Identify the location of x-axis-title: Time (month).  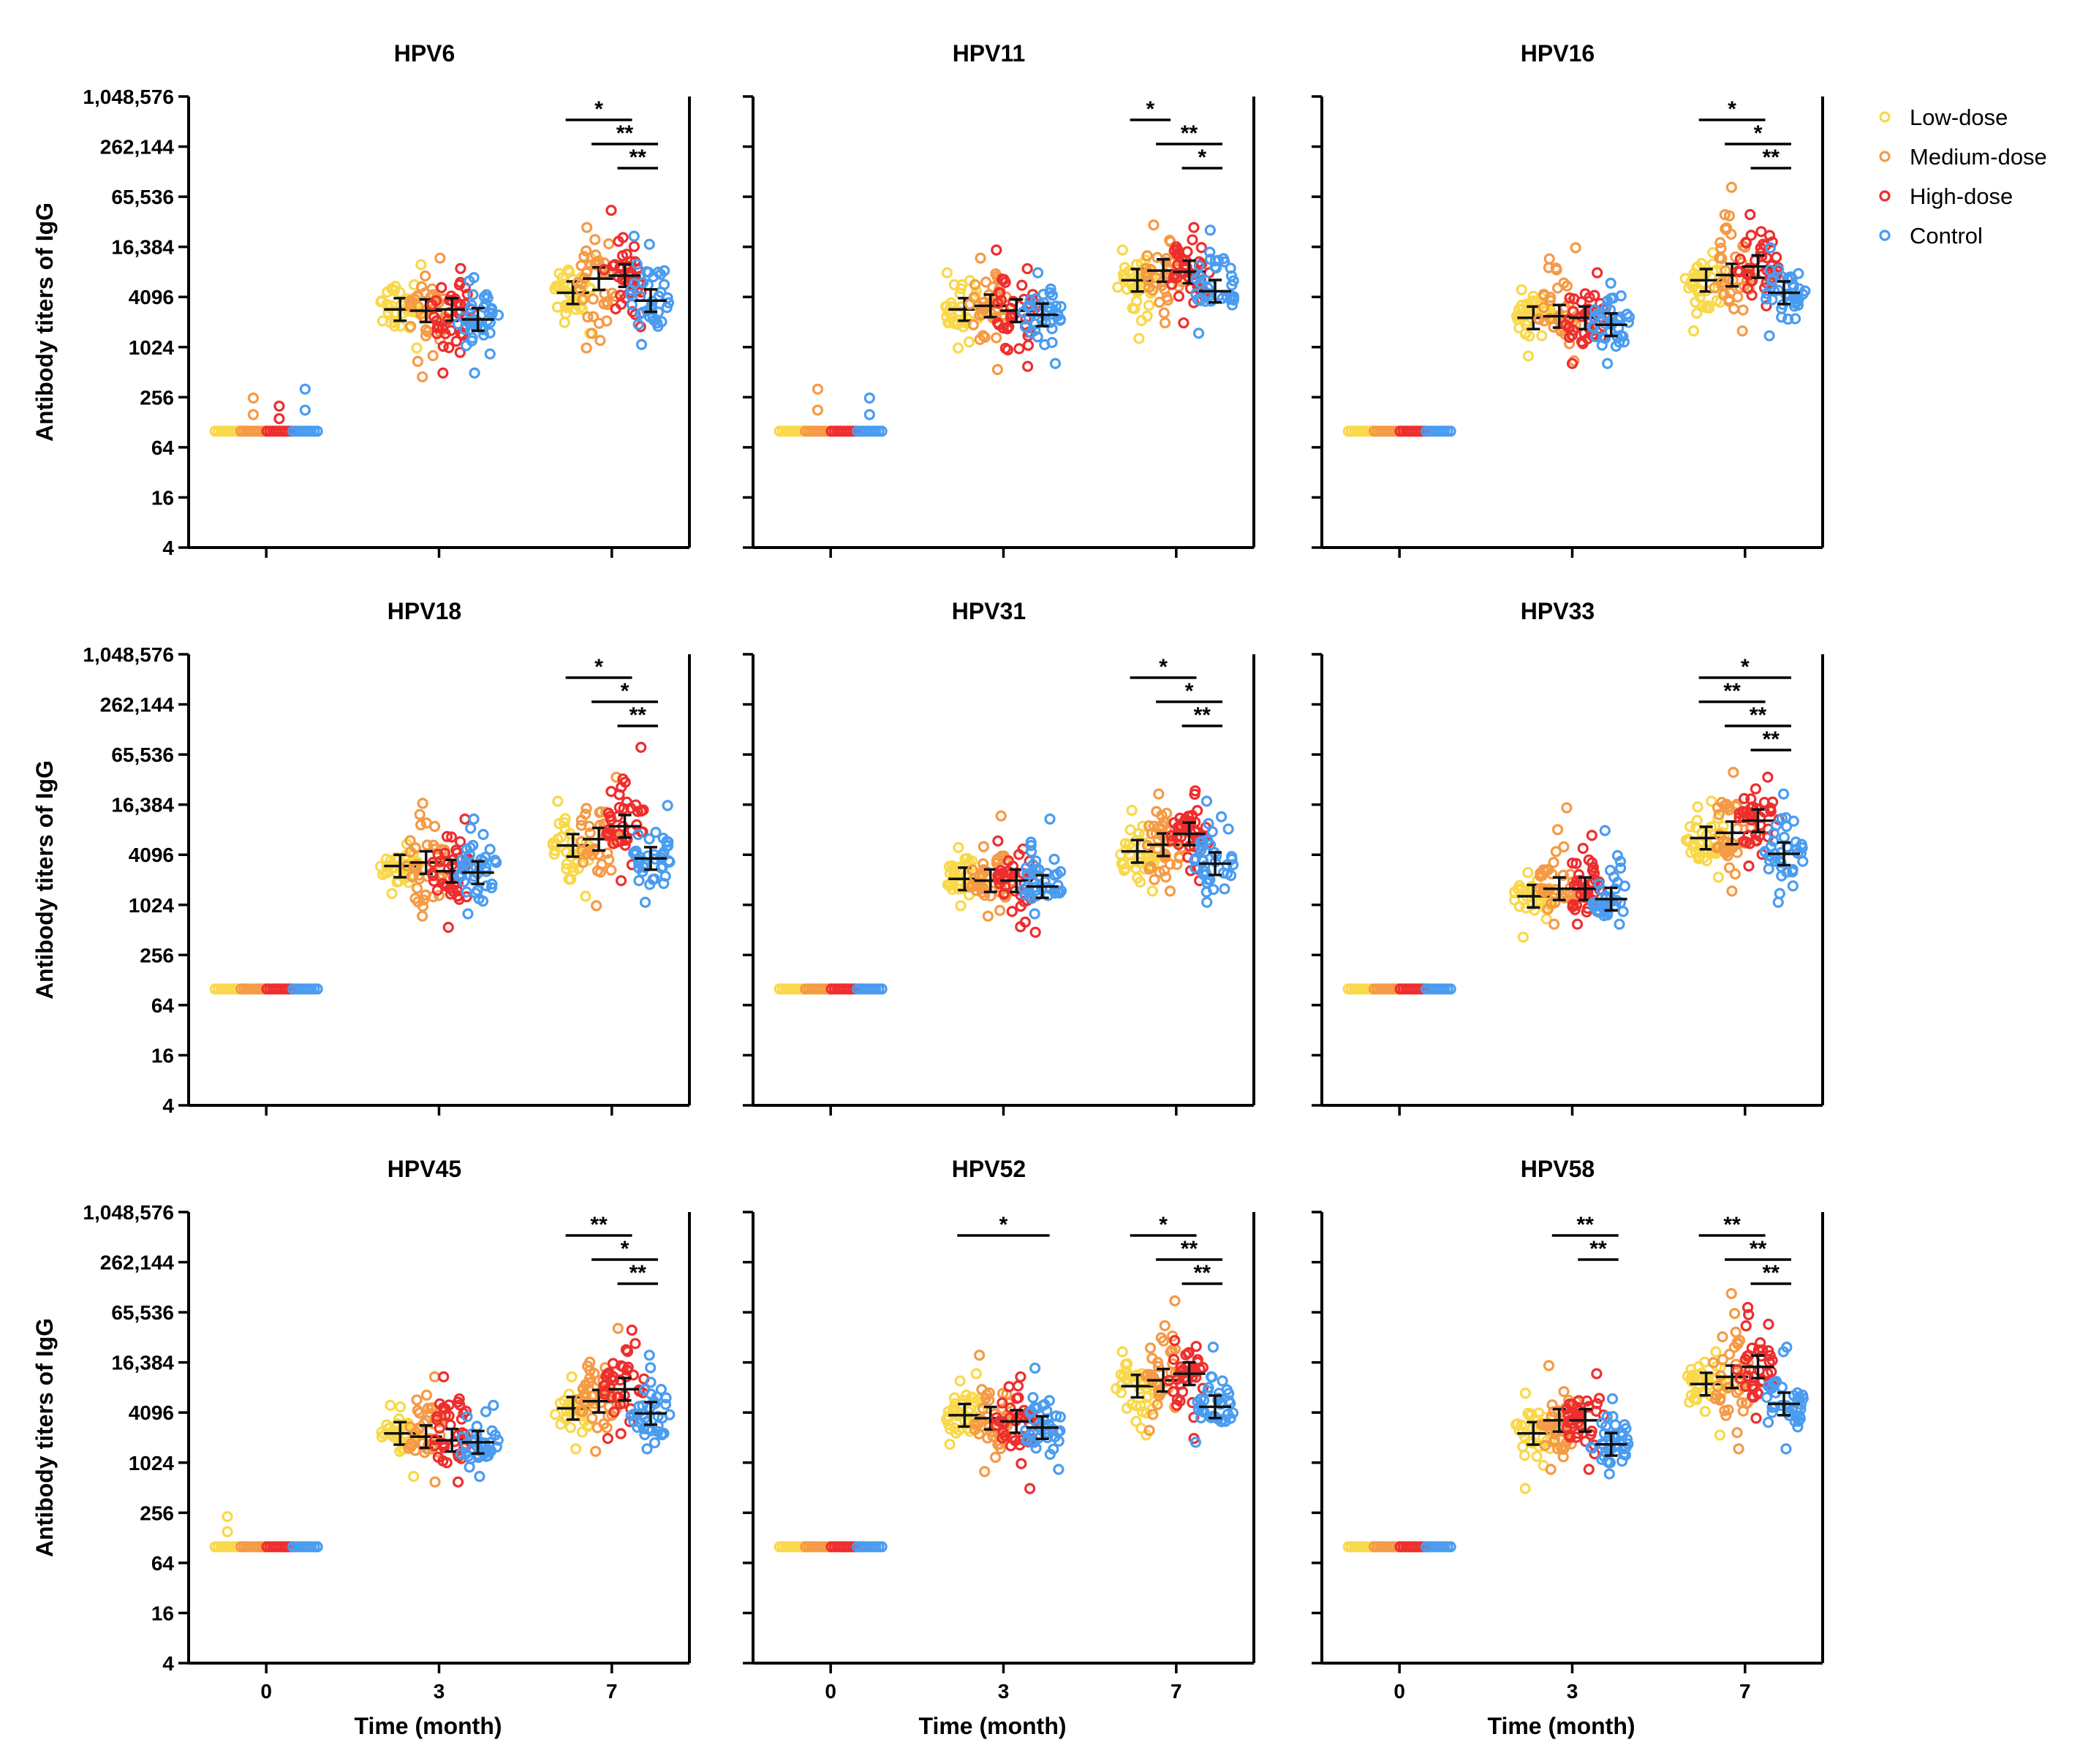
(1561, 1726).